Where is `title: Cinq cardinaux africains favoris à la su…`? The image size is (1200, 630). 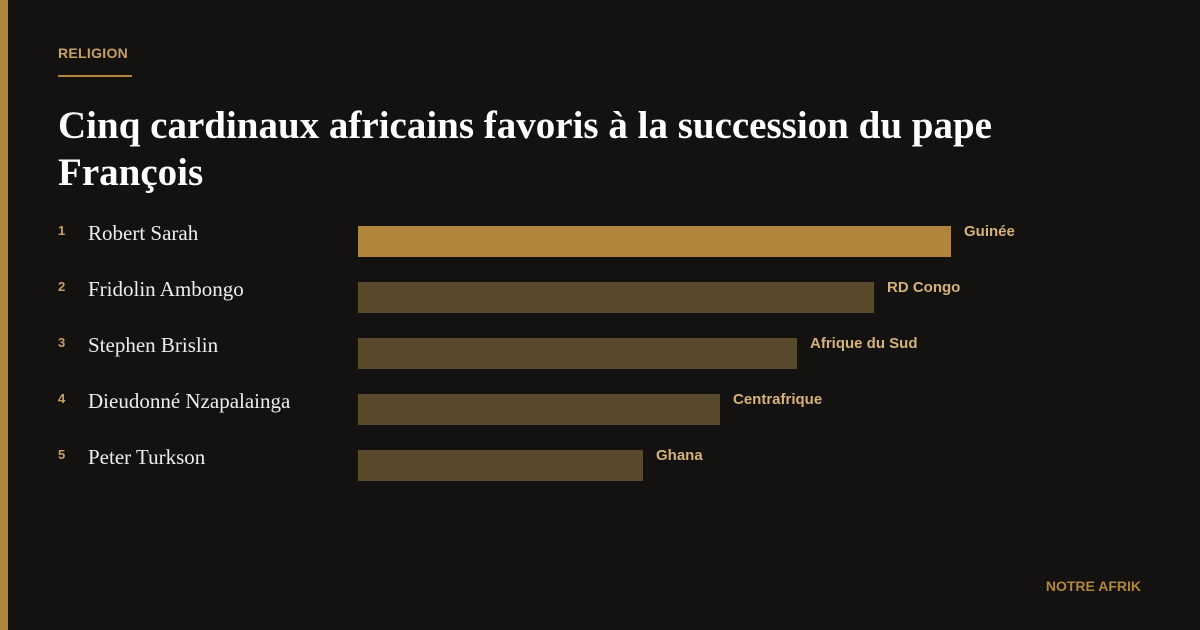 title: Cinq cardinaux africains favoris à la su… is located at coordinates (525, 149).